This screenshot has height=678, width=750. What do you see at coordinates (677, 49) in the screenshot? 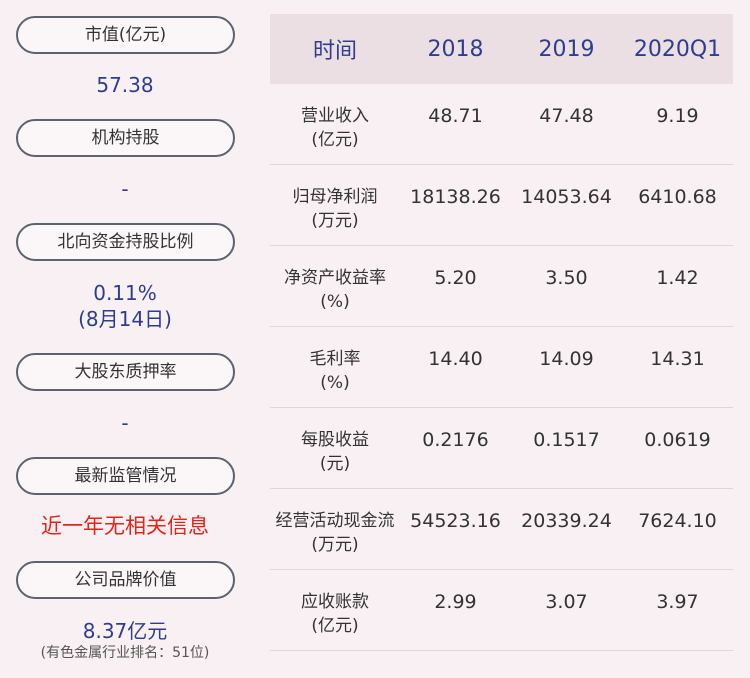
I see `header-2020q1: 2020Q1` at bounding box center [677, 49].